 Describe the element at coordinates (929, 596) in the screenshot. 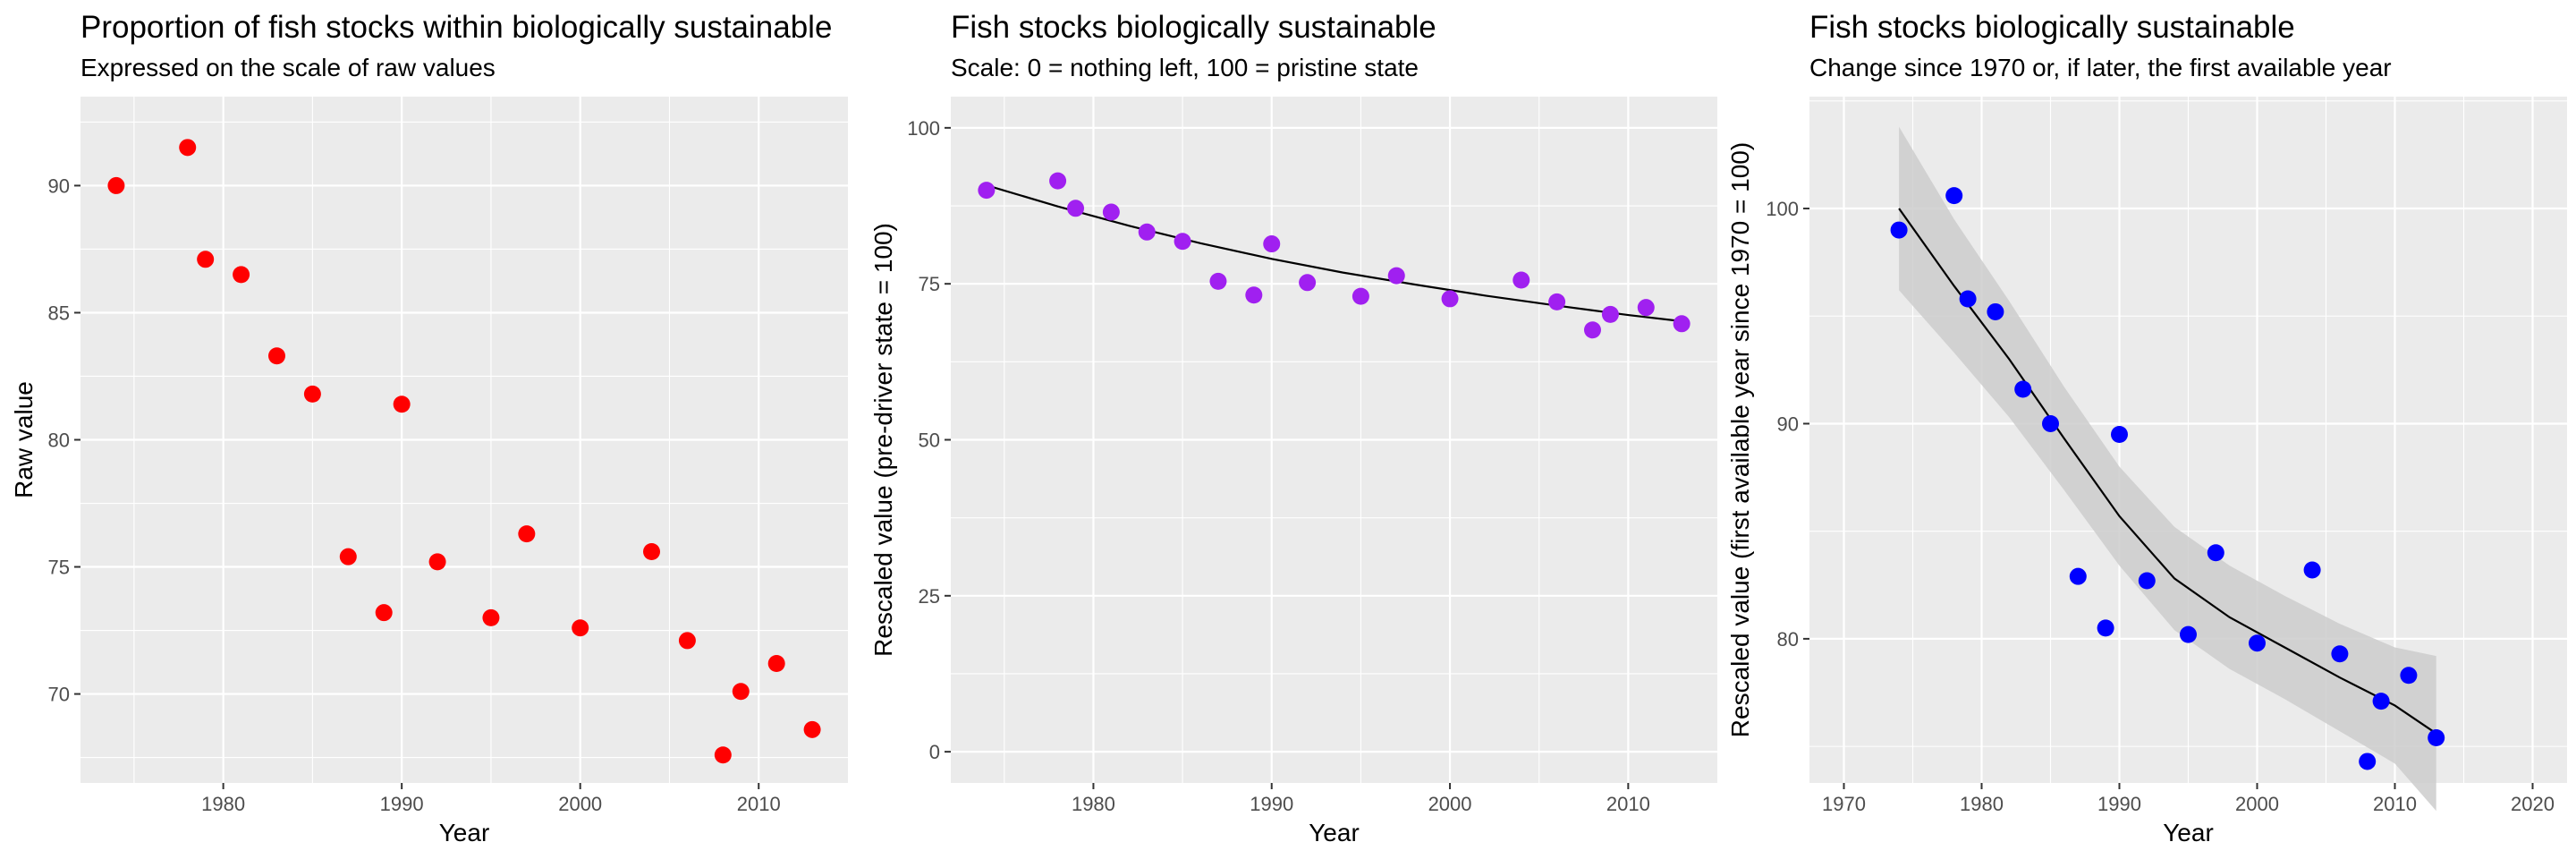

I see `y-tick-label: 25` at that location.